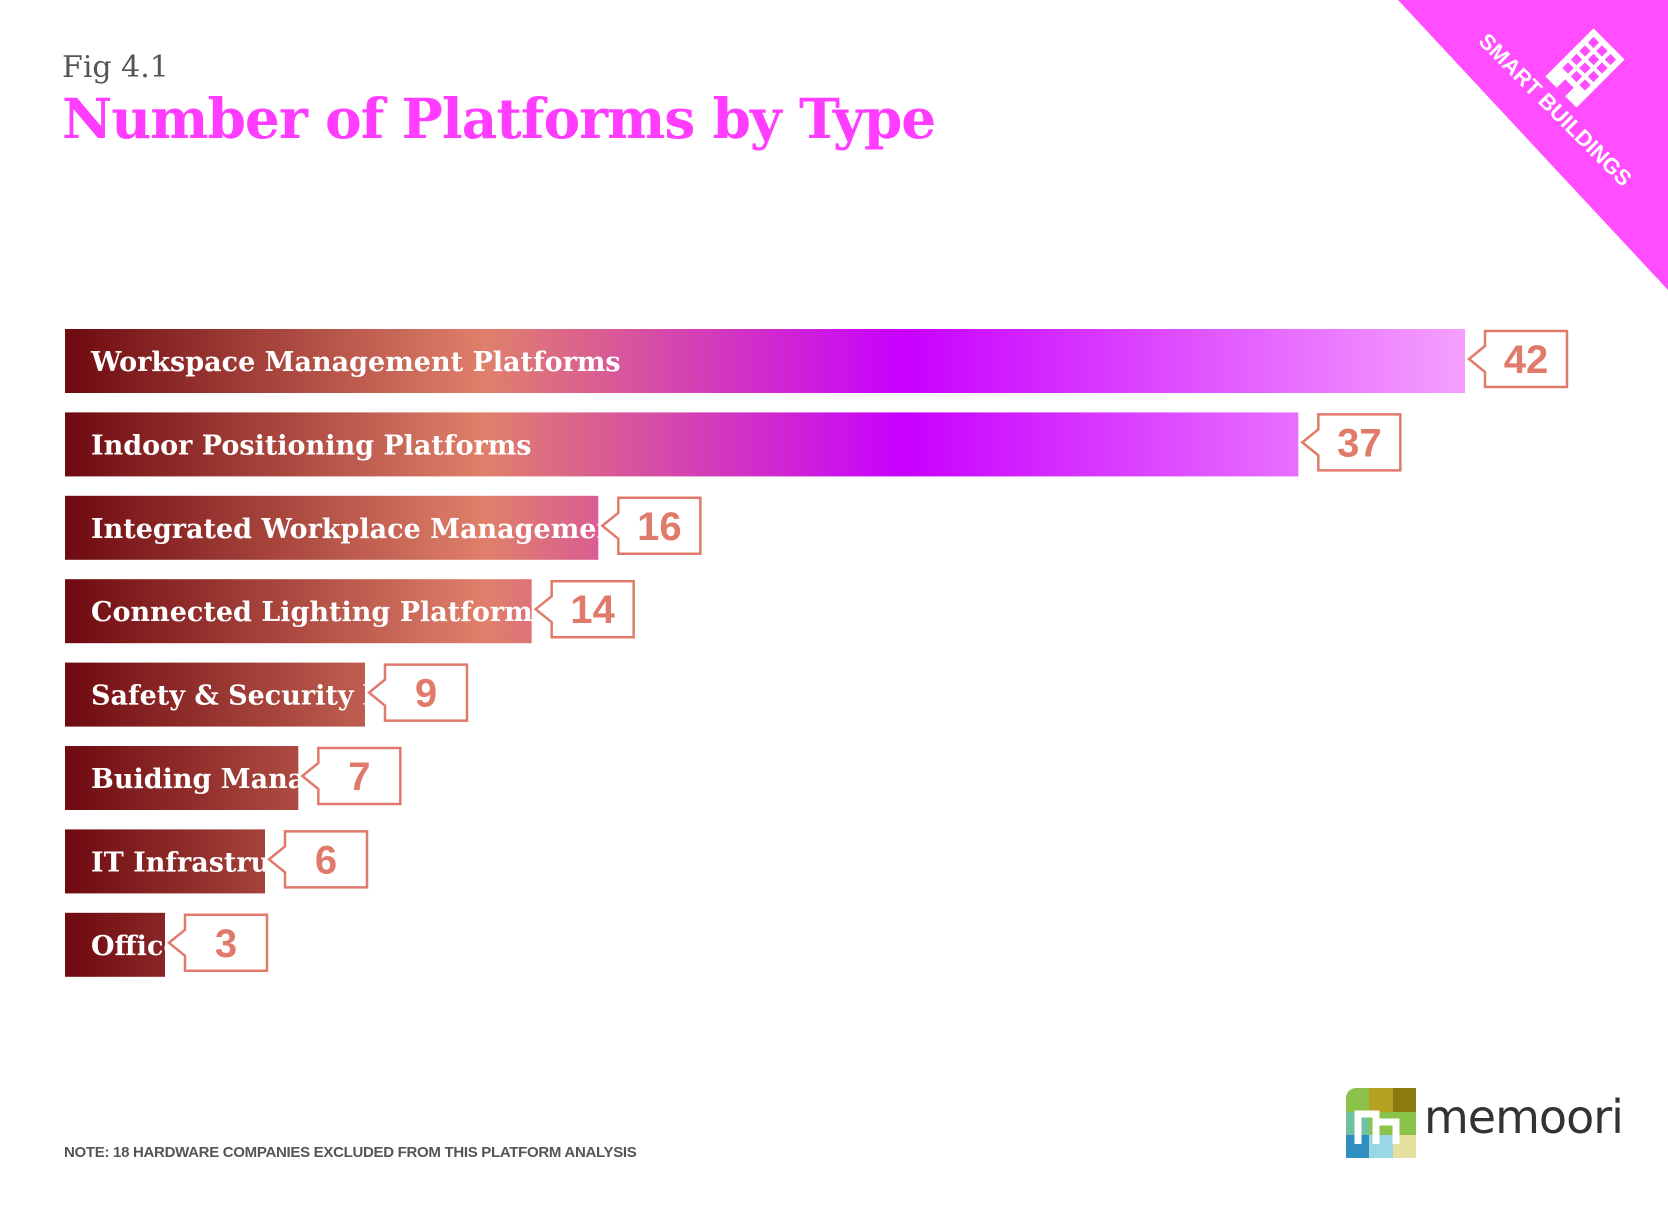  I want to click on bar-label: Safety & Security based Platforms, so click(349, 696).